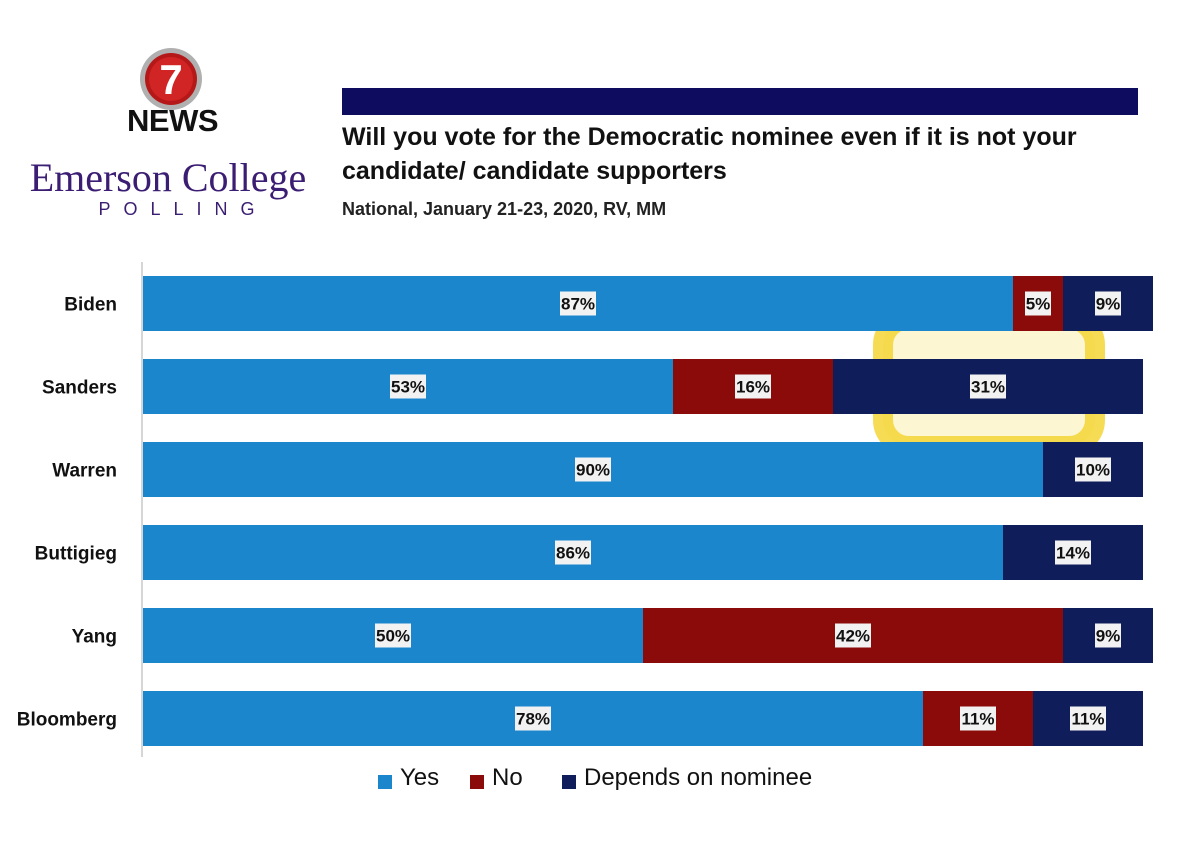 This screenshot has height=865, width=1200. Describe the element at coordinates (420, 777) in the screenshot. I see `legend-label-yes: Yes` at that location.